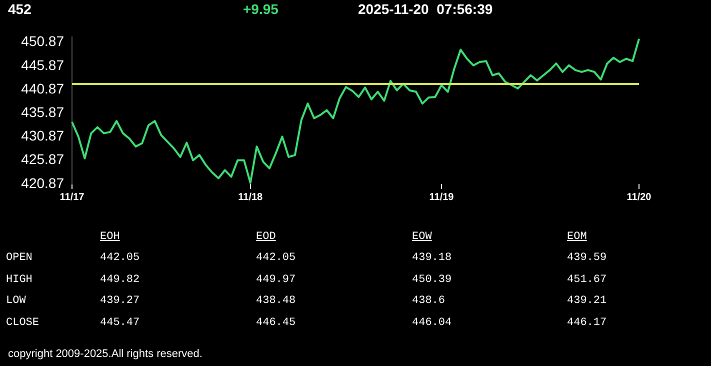 This screenshot has width=711, height=366. Describe the element at coordinates (16, 301) in the screenshot. I see `text: LOW` at that location.